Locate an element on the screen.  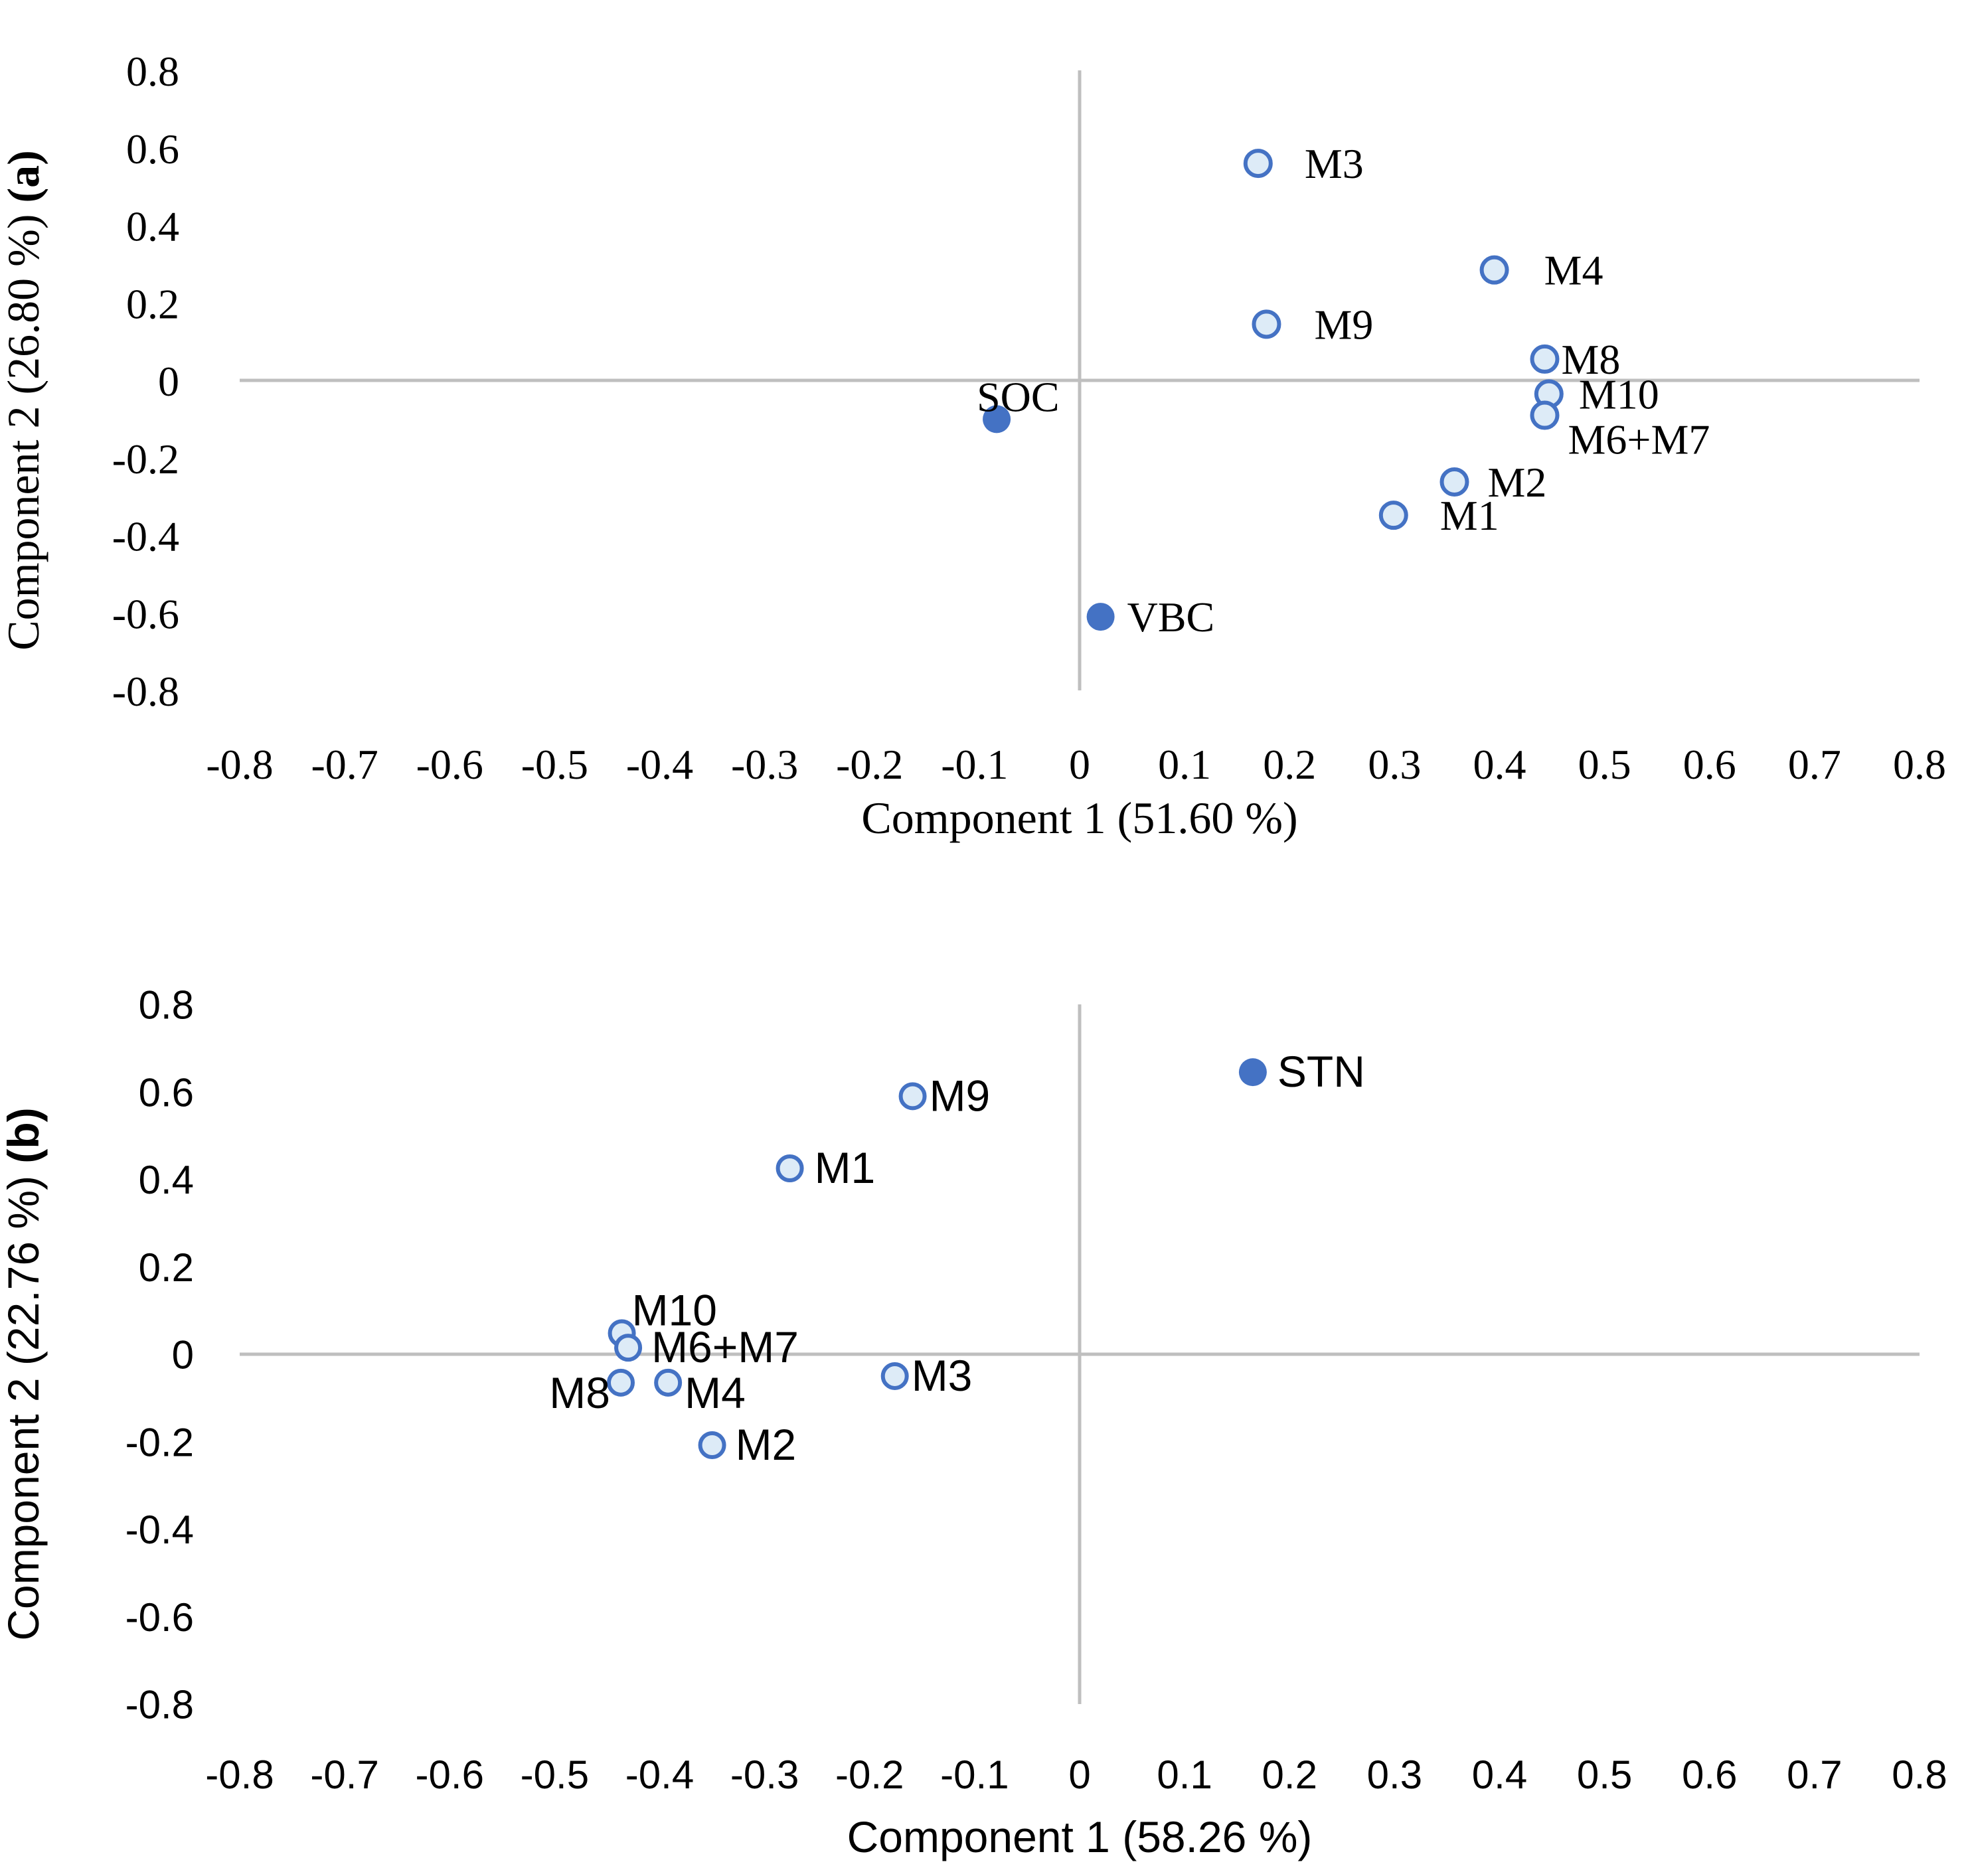
point-soc is located at coordinates (997, 419).